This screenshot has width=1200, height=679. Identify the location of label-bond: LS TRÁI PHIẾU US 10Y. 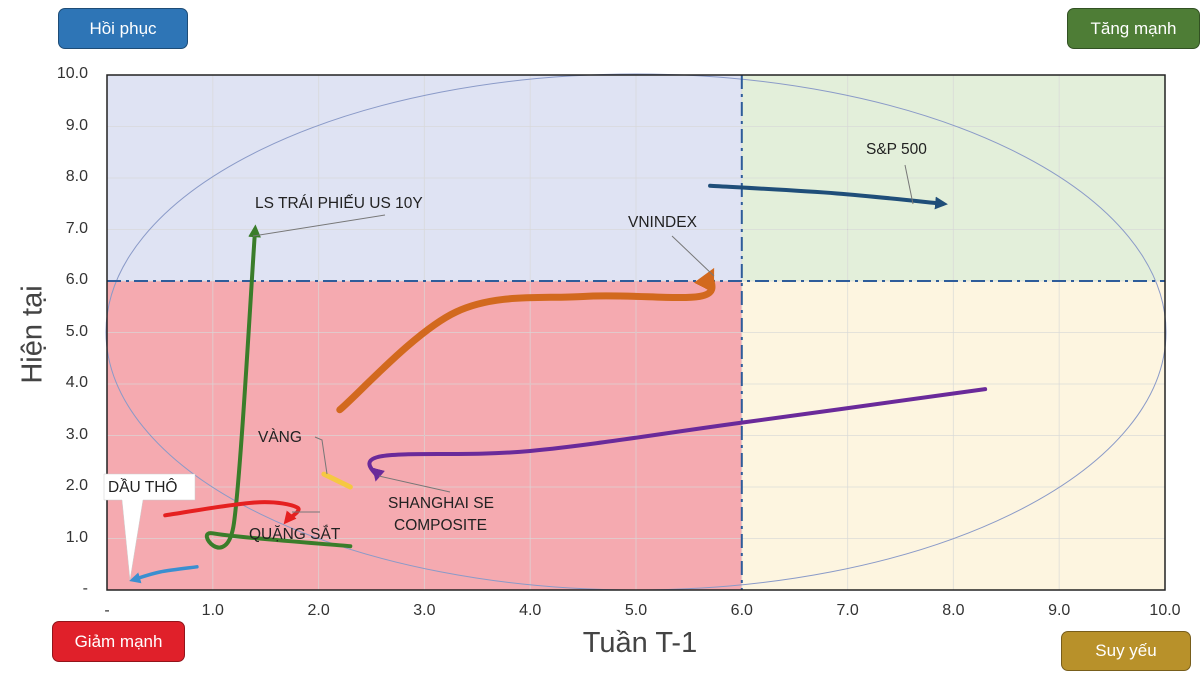
(339, 203).